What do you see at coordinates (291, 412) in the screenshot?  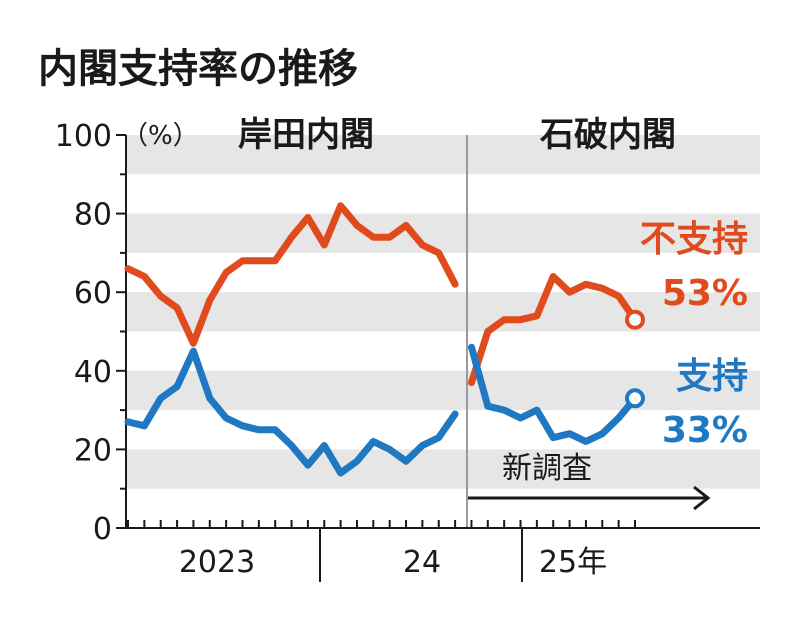 I see `approve-series-line-kishida` at bounding box center [291, 412].